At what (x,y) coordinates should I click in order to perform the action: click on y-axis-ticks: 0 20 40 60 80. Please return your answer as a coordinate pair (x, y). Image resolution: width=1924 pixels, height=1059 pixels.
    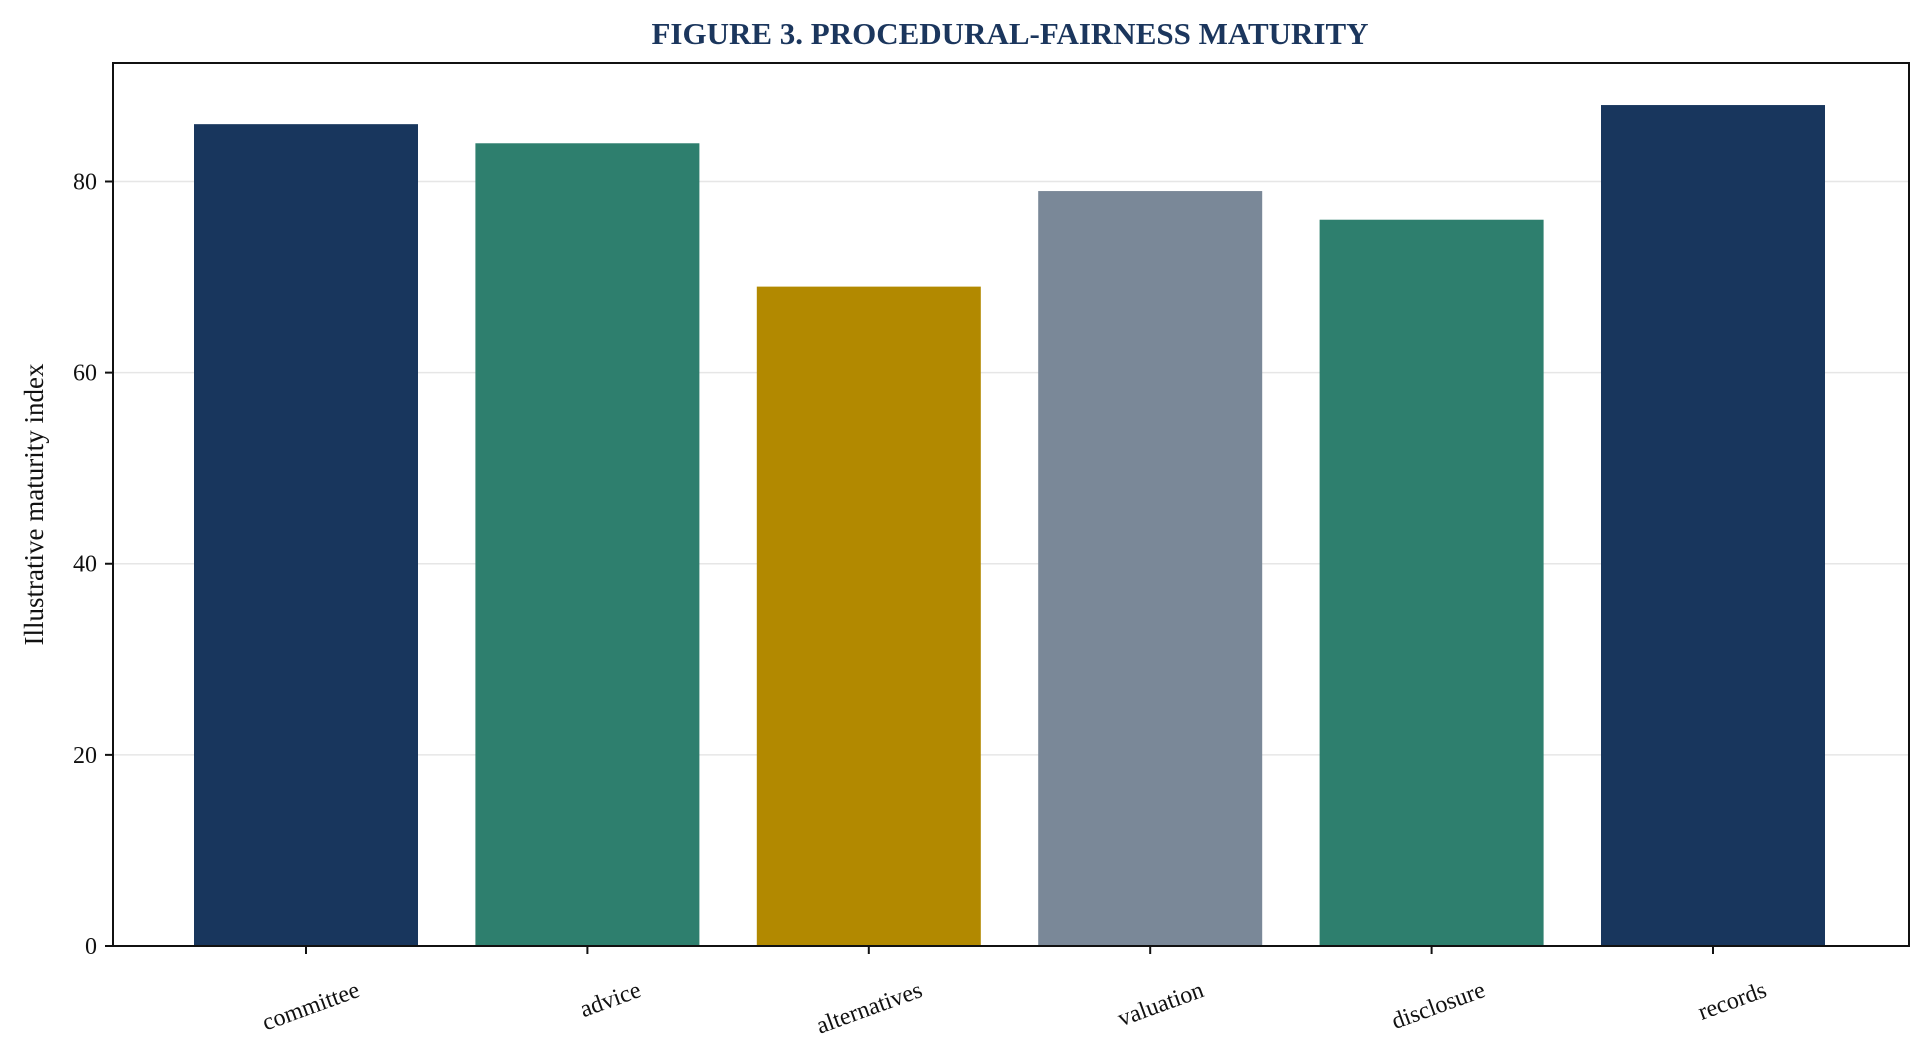
    Looking at the image, I should click on (93, 564).